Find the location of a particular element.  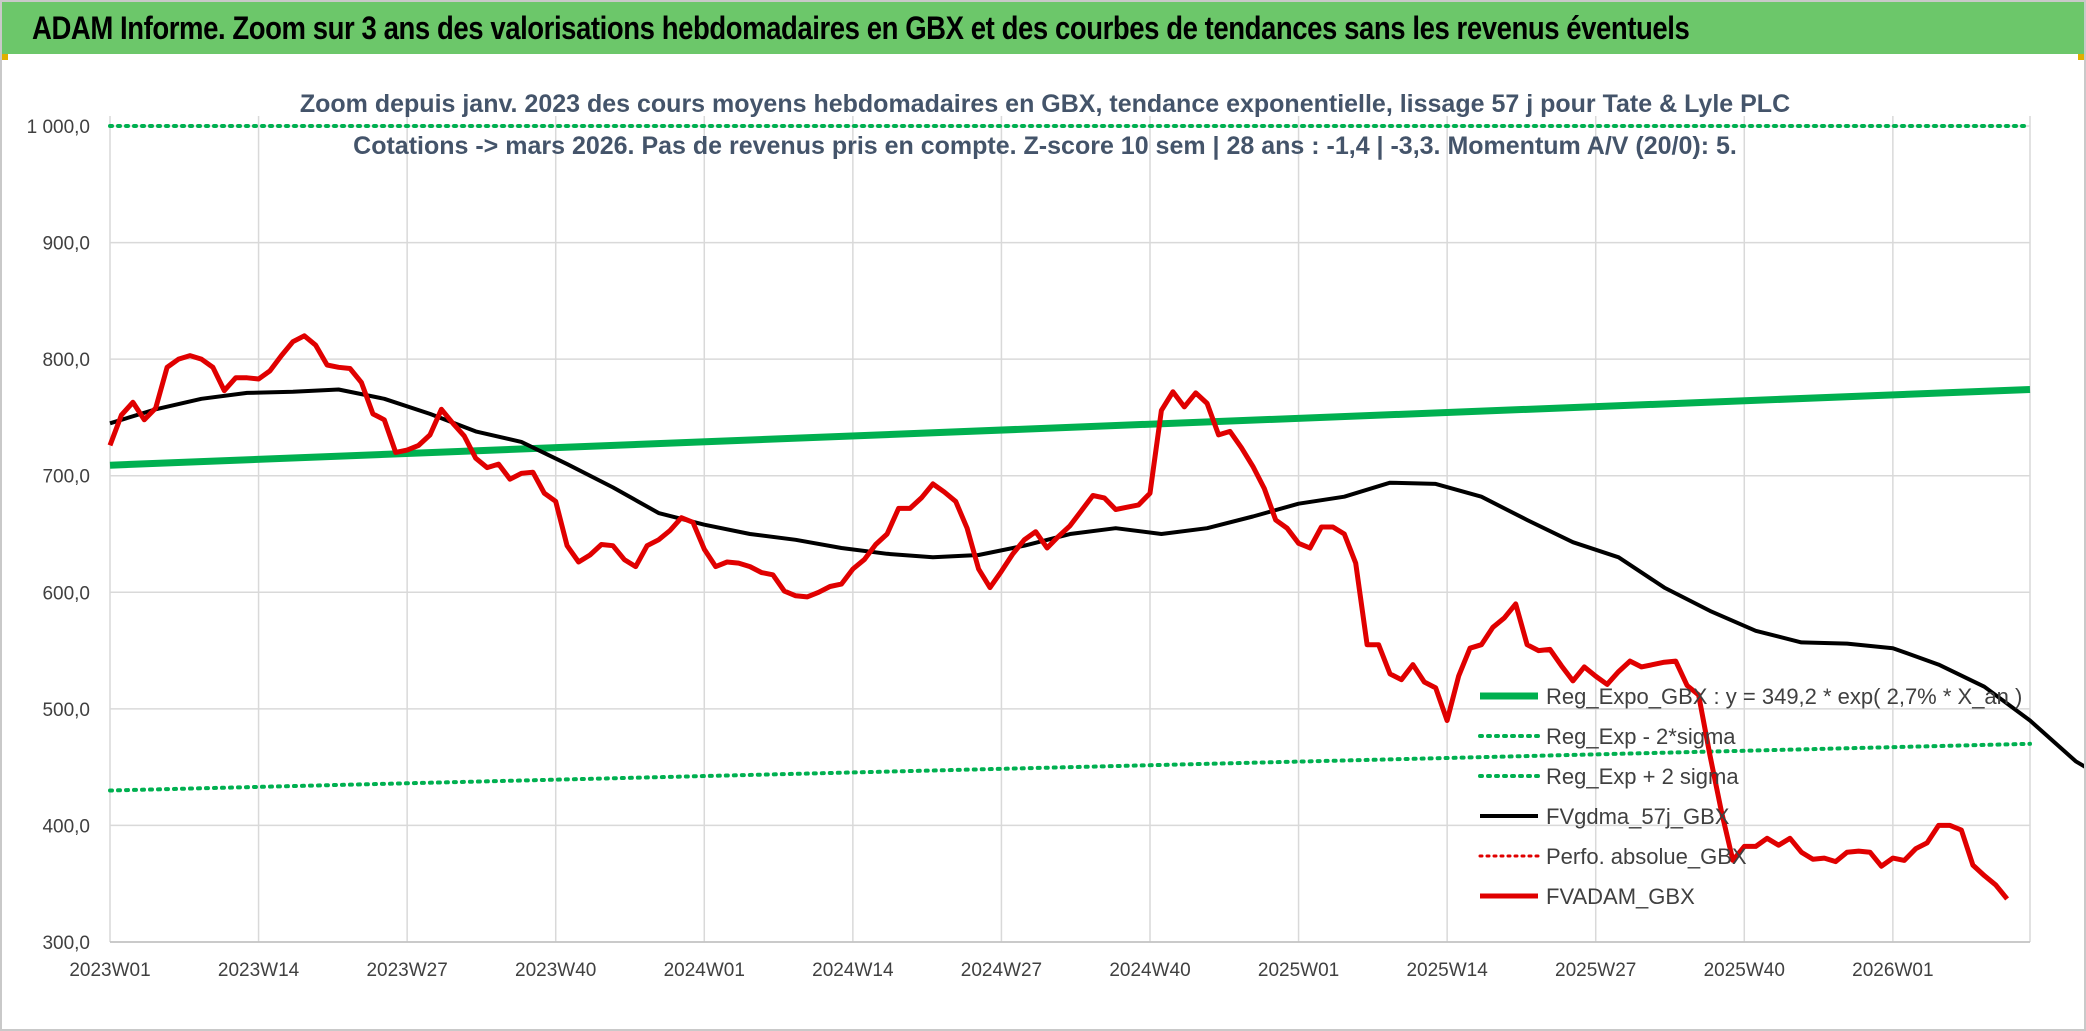

legend-label: Reg_Exp - 2*sigma is located at coordinates (1641, 736).